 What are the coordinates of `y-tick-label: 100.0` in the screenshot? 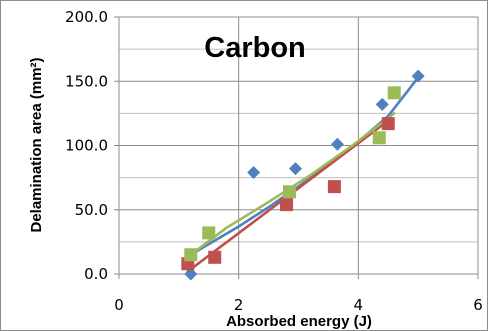 It's located at (86, 146).